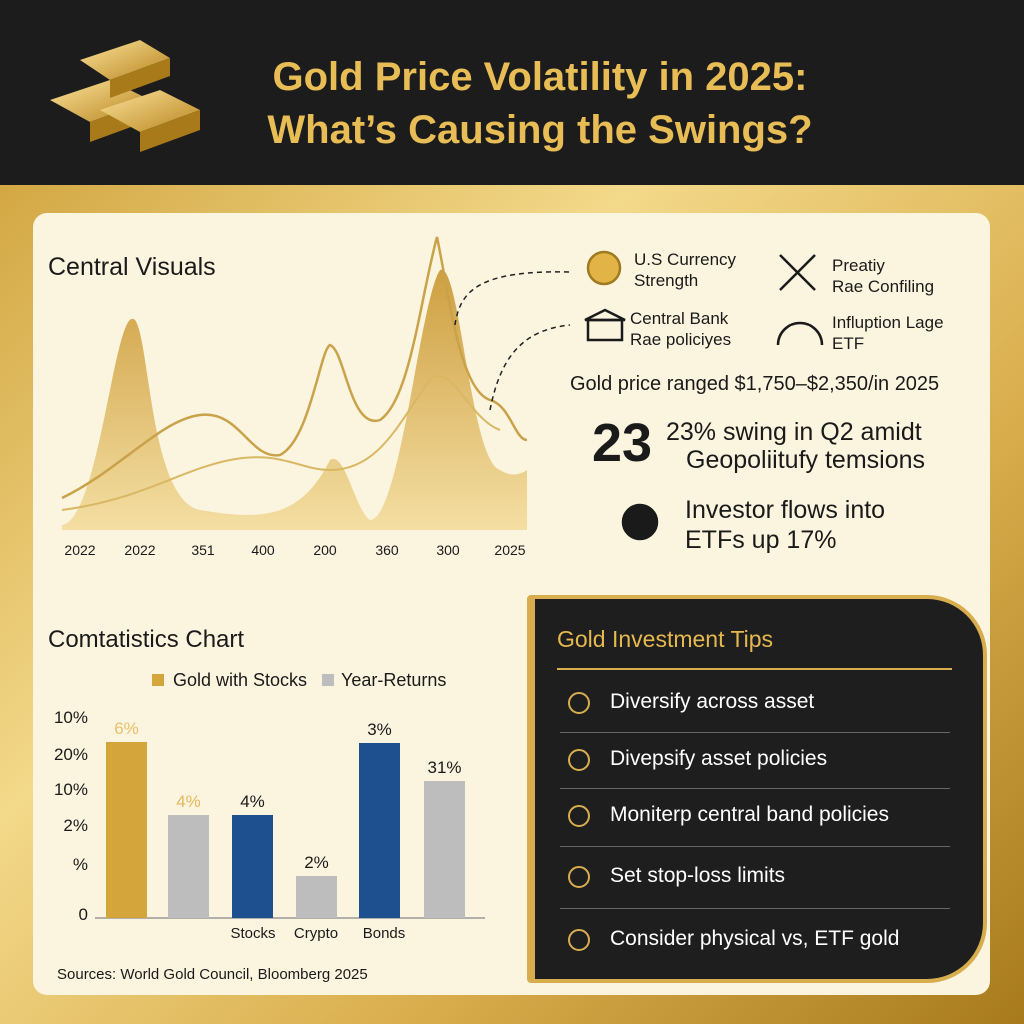 The height and width of the screenshot is (1024, 1024). What do you see at coordinates (540, 130) in the screenshot?
I see `title: What’s Causing the Swings?` at bounding box center [540, 130].